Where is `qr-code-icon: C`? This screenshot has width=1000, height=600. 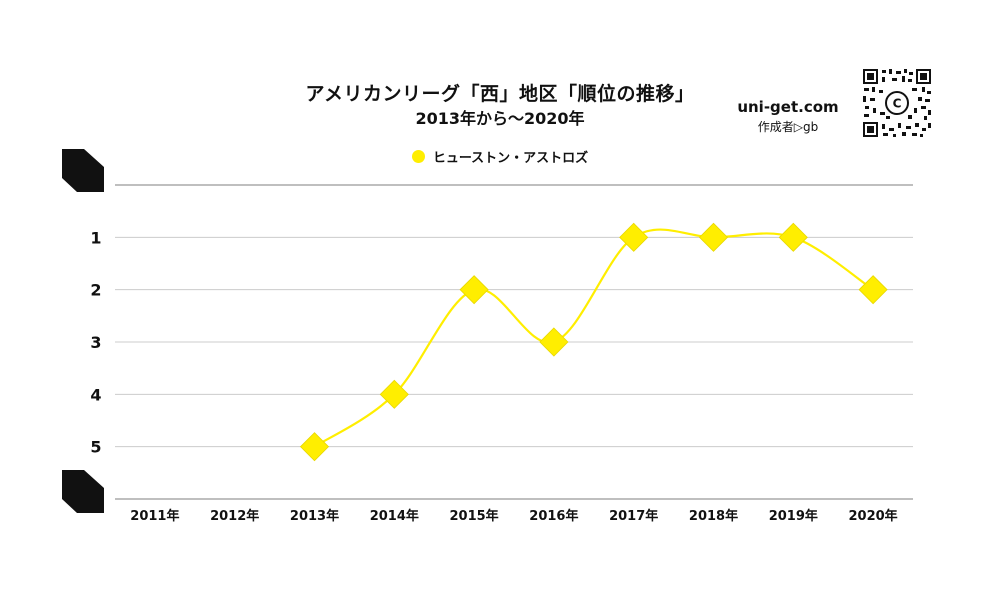
qr-code-icon: C is located at coordinates (897, 103).